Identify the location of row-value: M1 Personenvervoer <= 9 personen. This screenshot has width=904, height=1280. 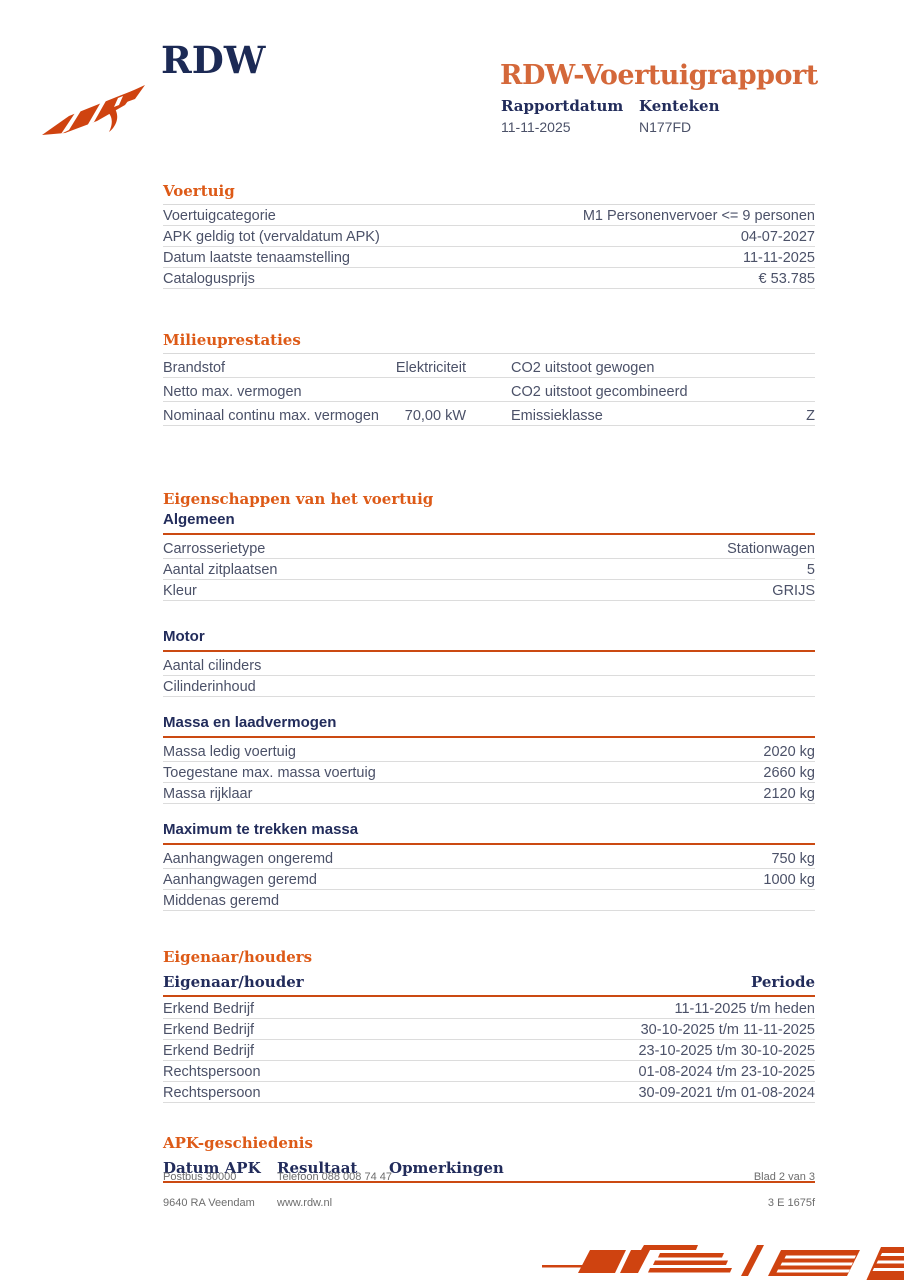
(698, 216).